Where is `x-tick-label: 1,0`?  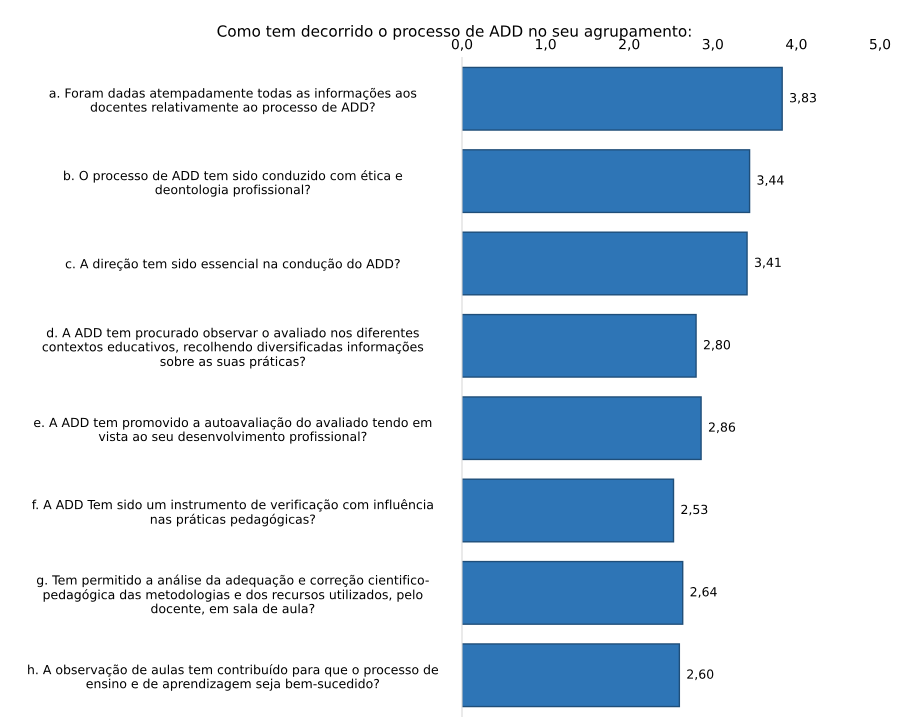 x-tick-label: 1,0 is located at coordinates (546, 44).